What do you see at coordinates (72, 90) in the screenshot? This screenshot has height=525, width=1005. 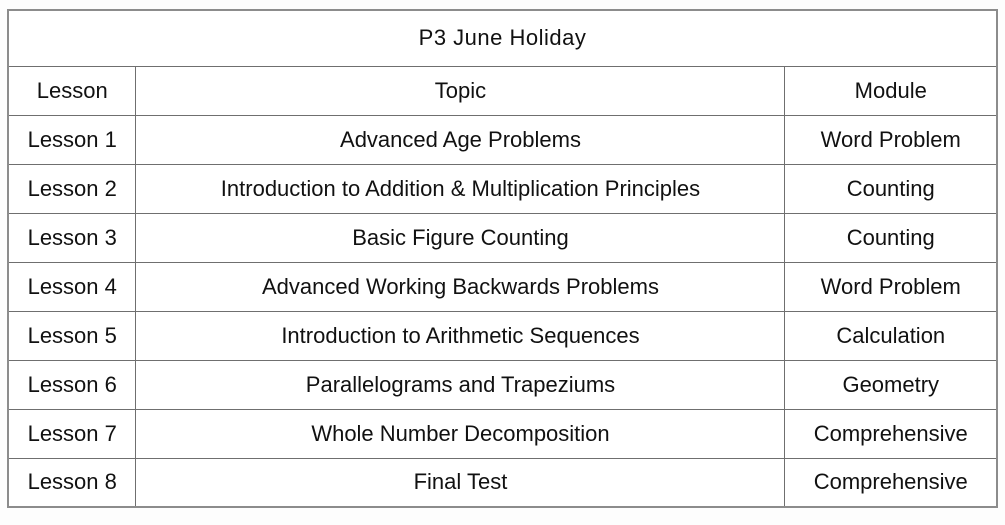 I see `column-header-lesson: Lesson` at bounding box center [72, 90].